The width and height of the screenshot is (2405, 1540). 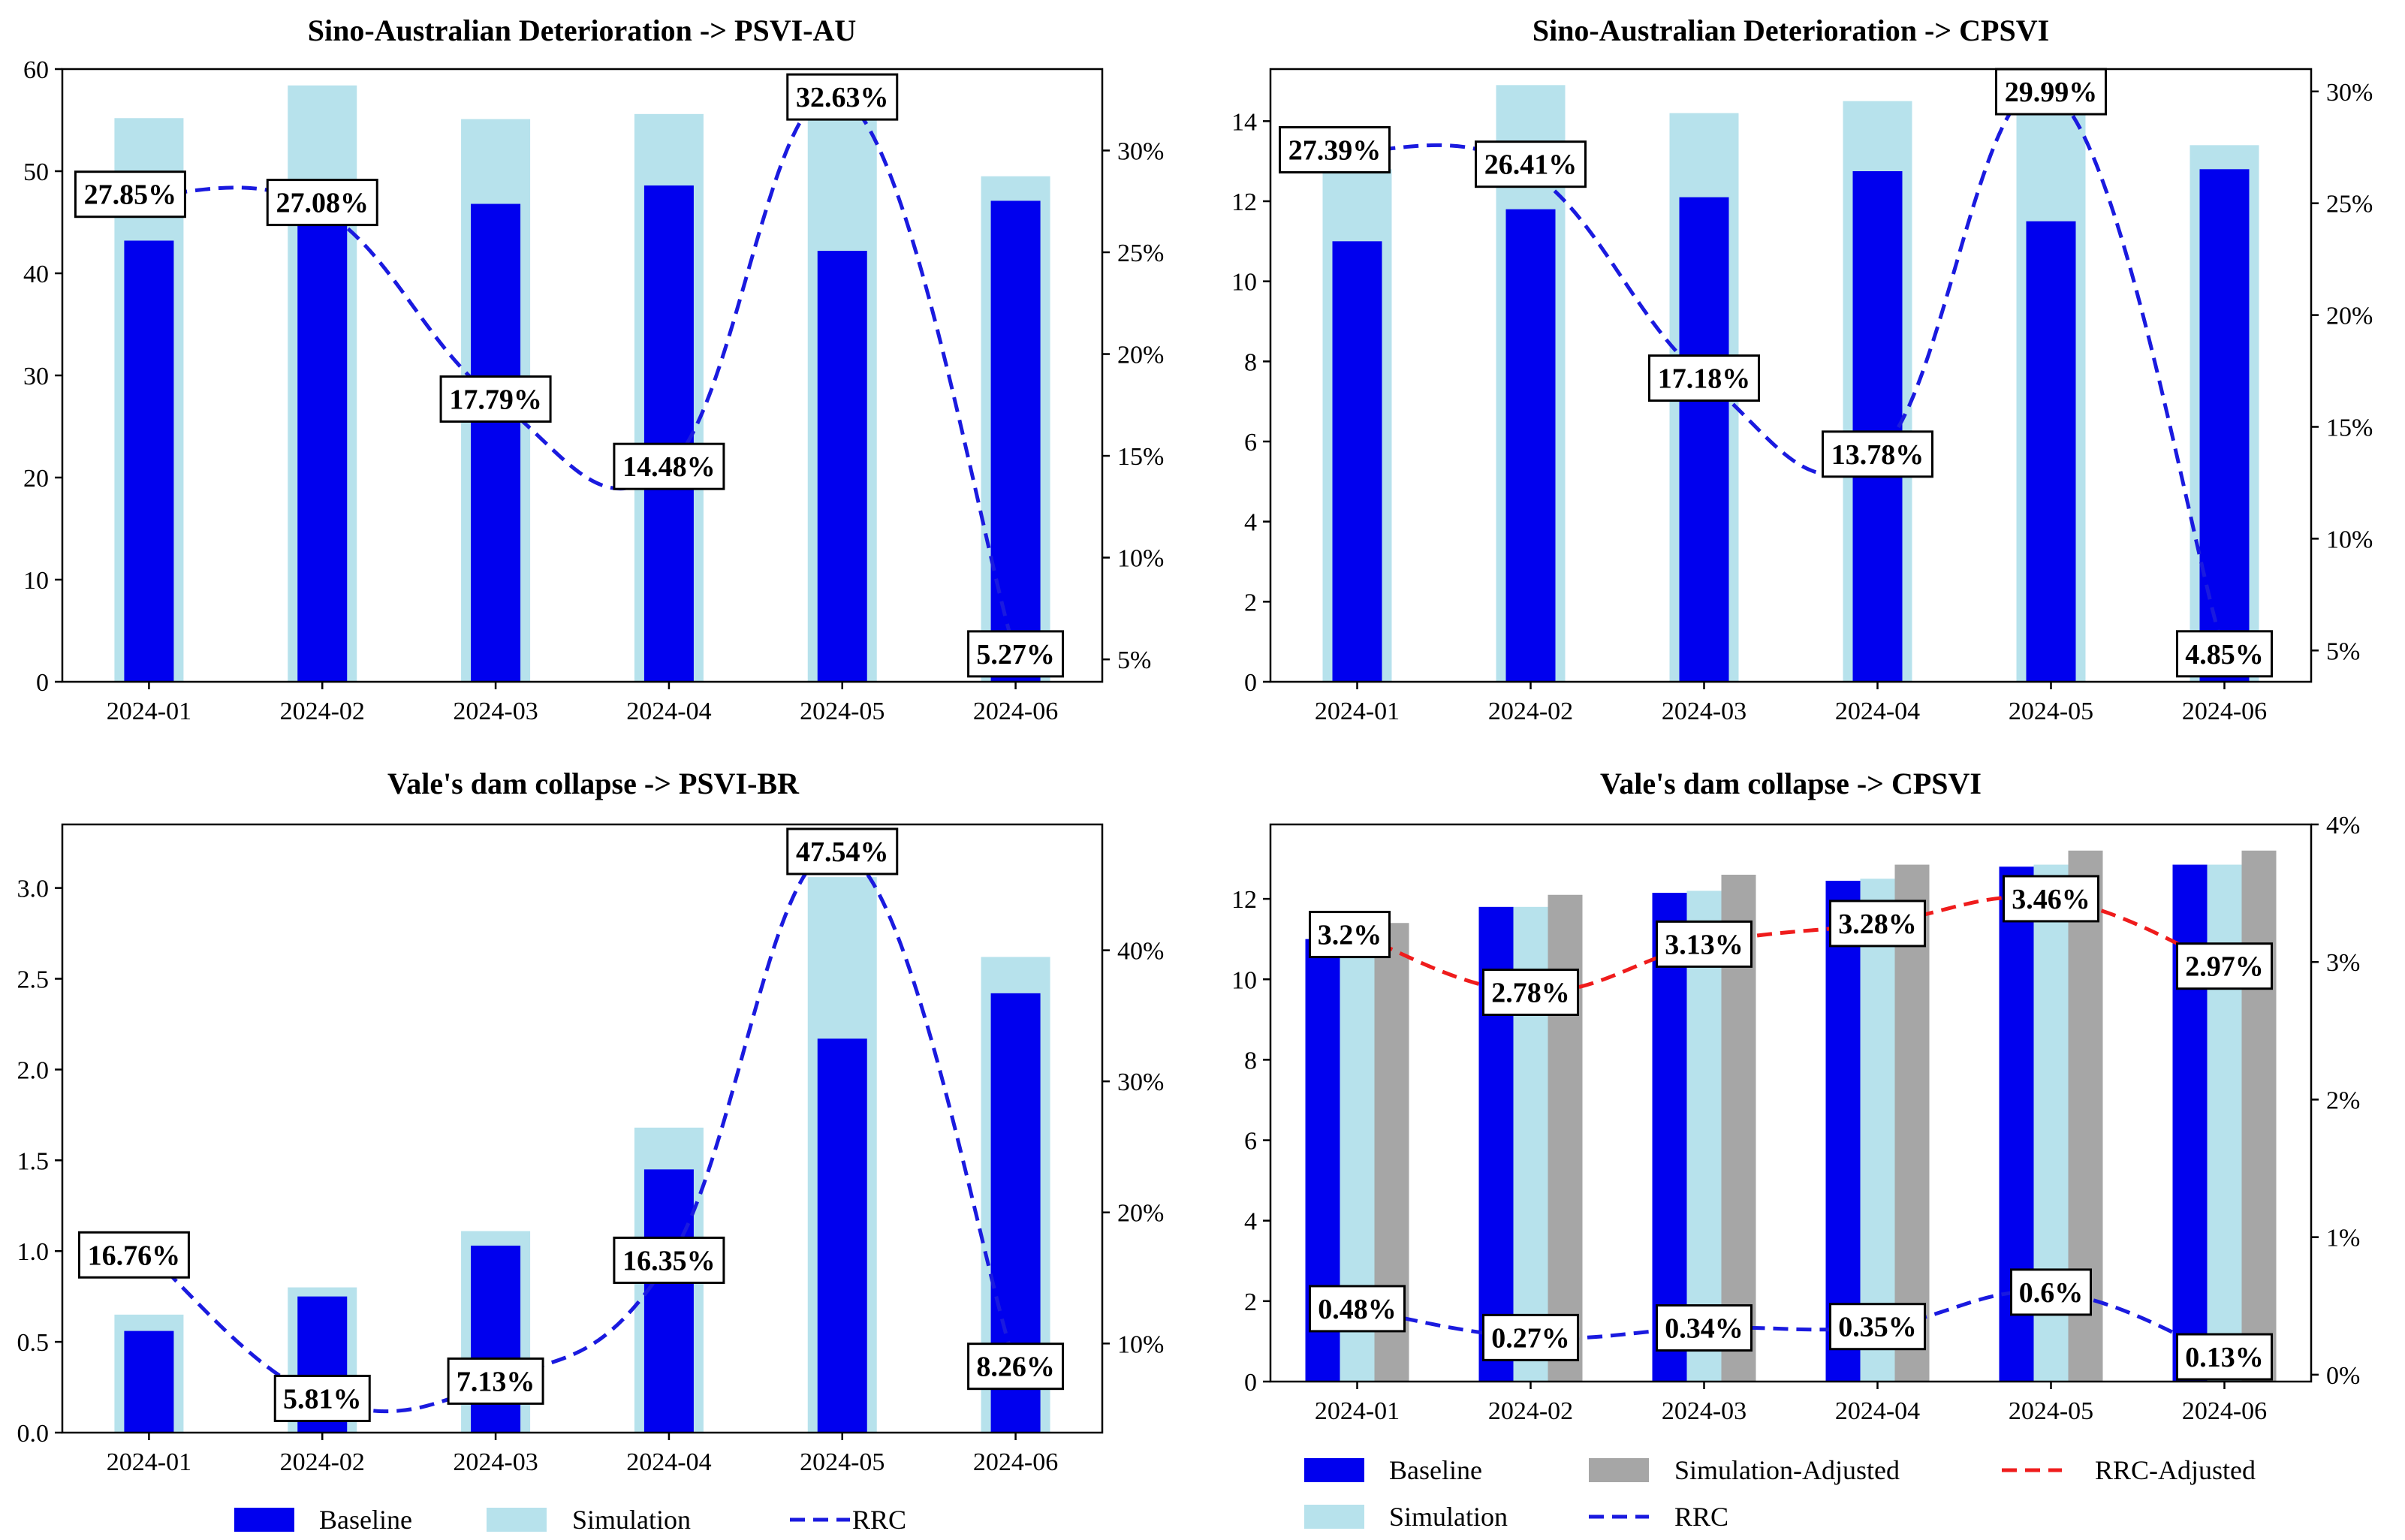 What do you see at coordinates (842, 852) in the screenshot?
I see `data-label-rrc: 47.54%` at bounding box center [842, 852].